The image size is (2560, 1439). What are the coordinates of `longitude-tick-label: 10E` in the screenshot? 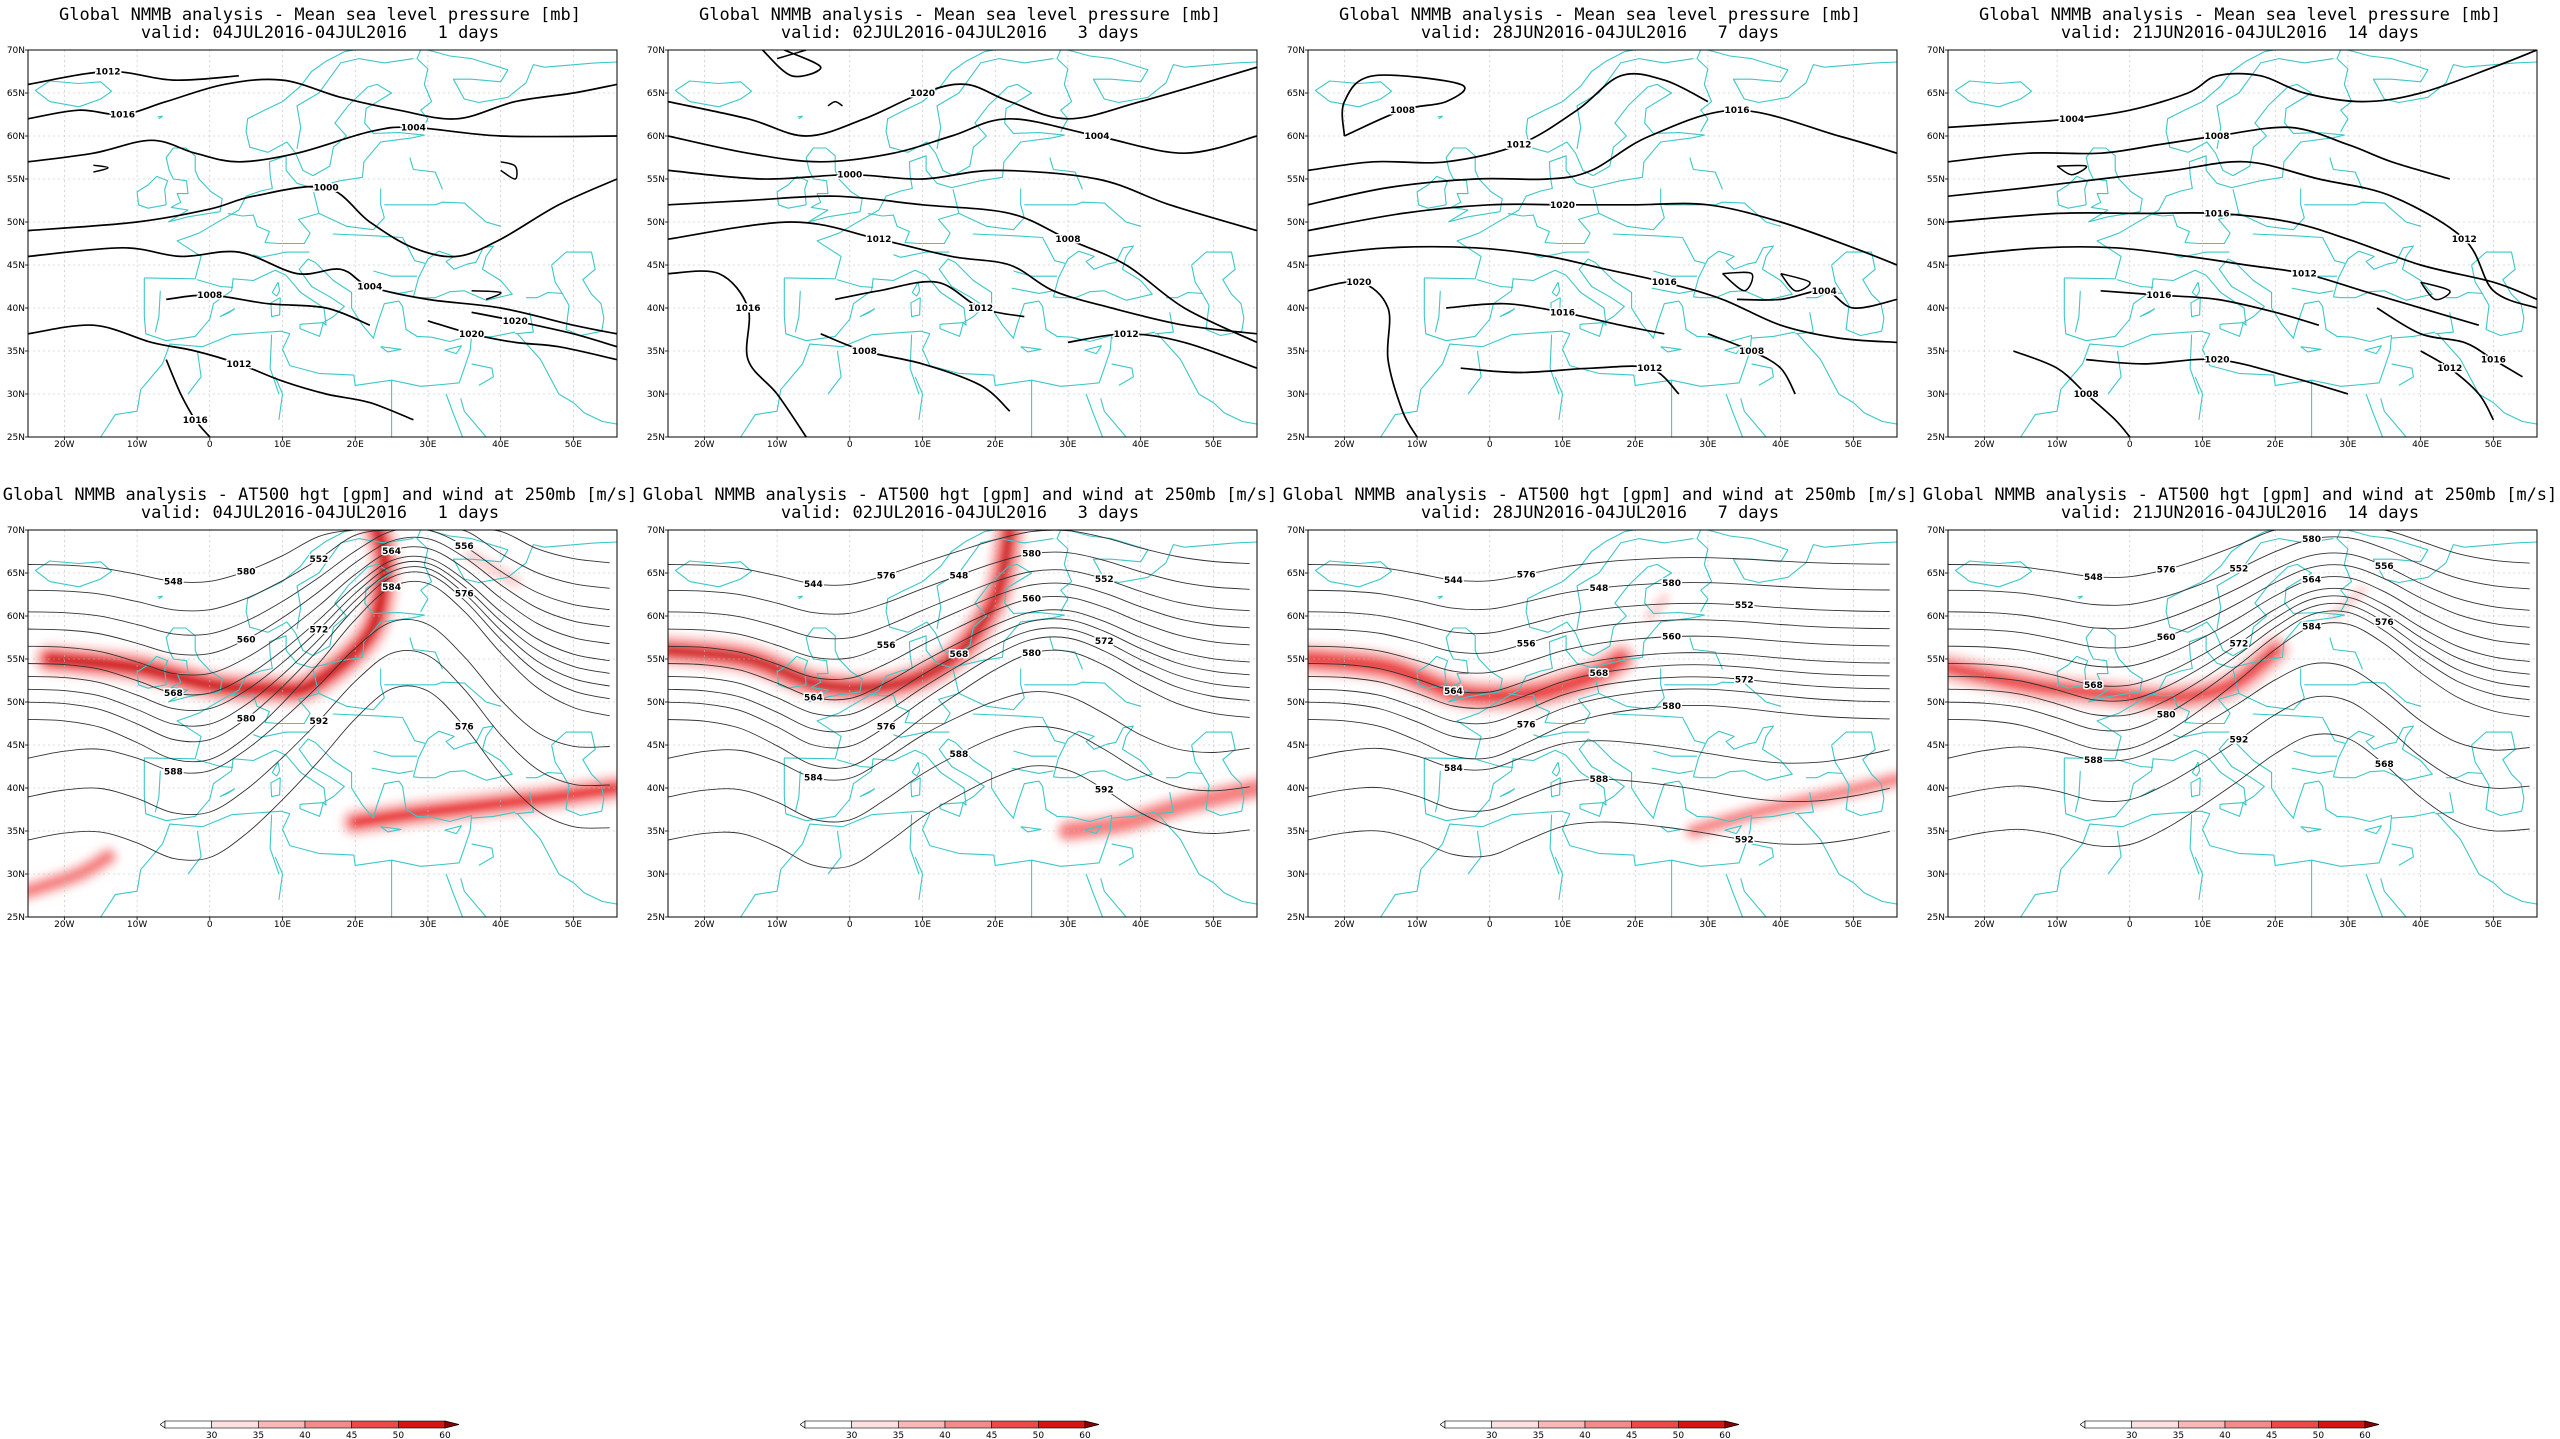 It's located at (282, 925).